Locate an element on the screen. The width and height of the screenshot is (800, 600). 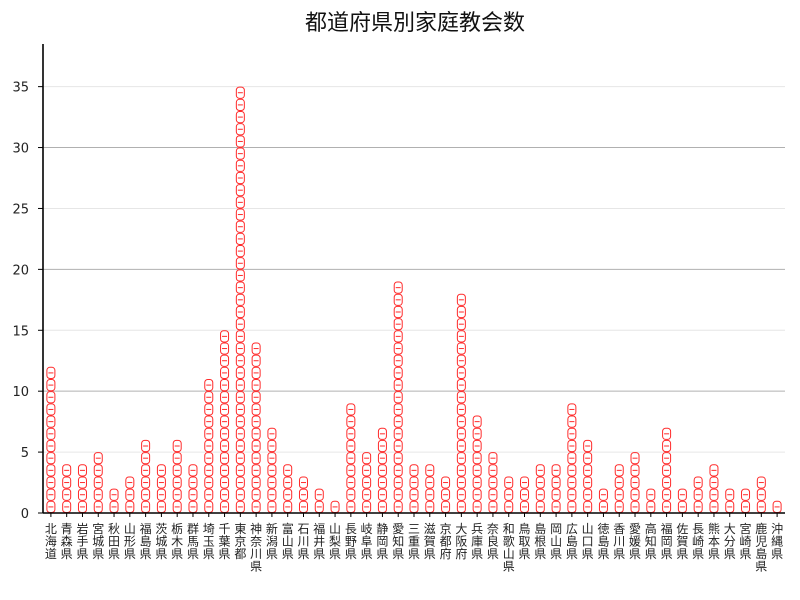
x-tick-label-char: 庫 is located at coordinates (477, 542).